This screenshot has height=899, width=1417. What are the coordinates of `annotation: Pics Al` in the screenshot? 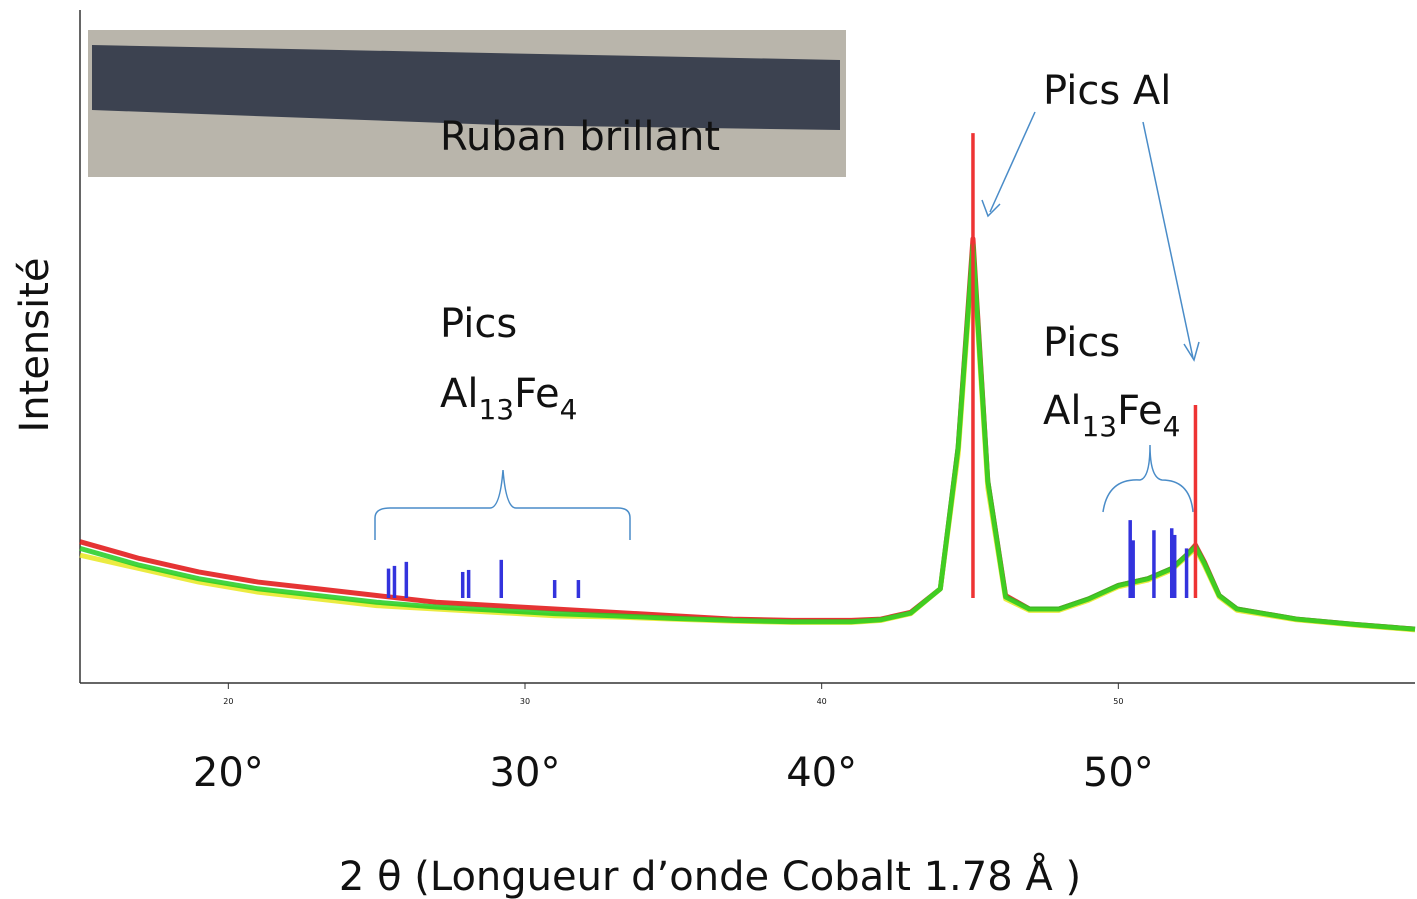 It's located at (1107, 91).